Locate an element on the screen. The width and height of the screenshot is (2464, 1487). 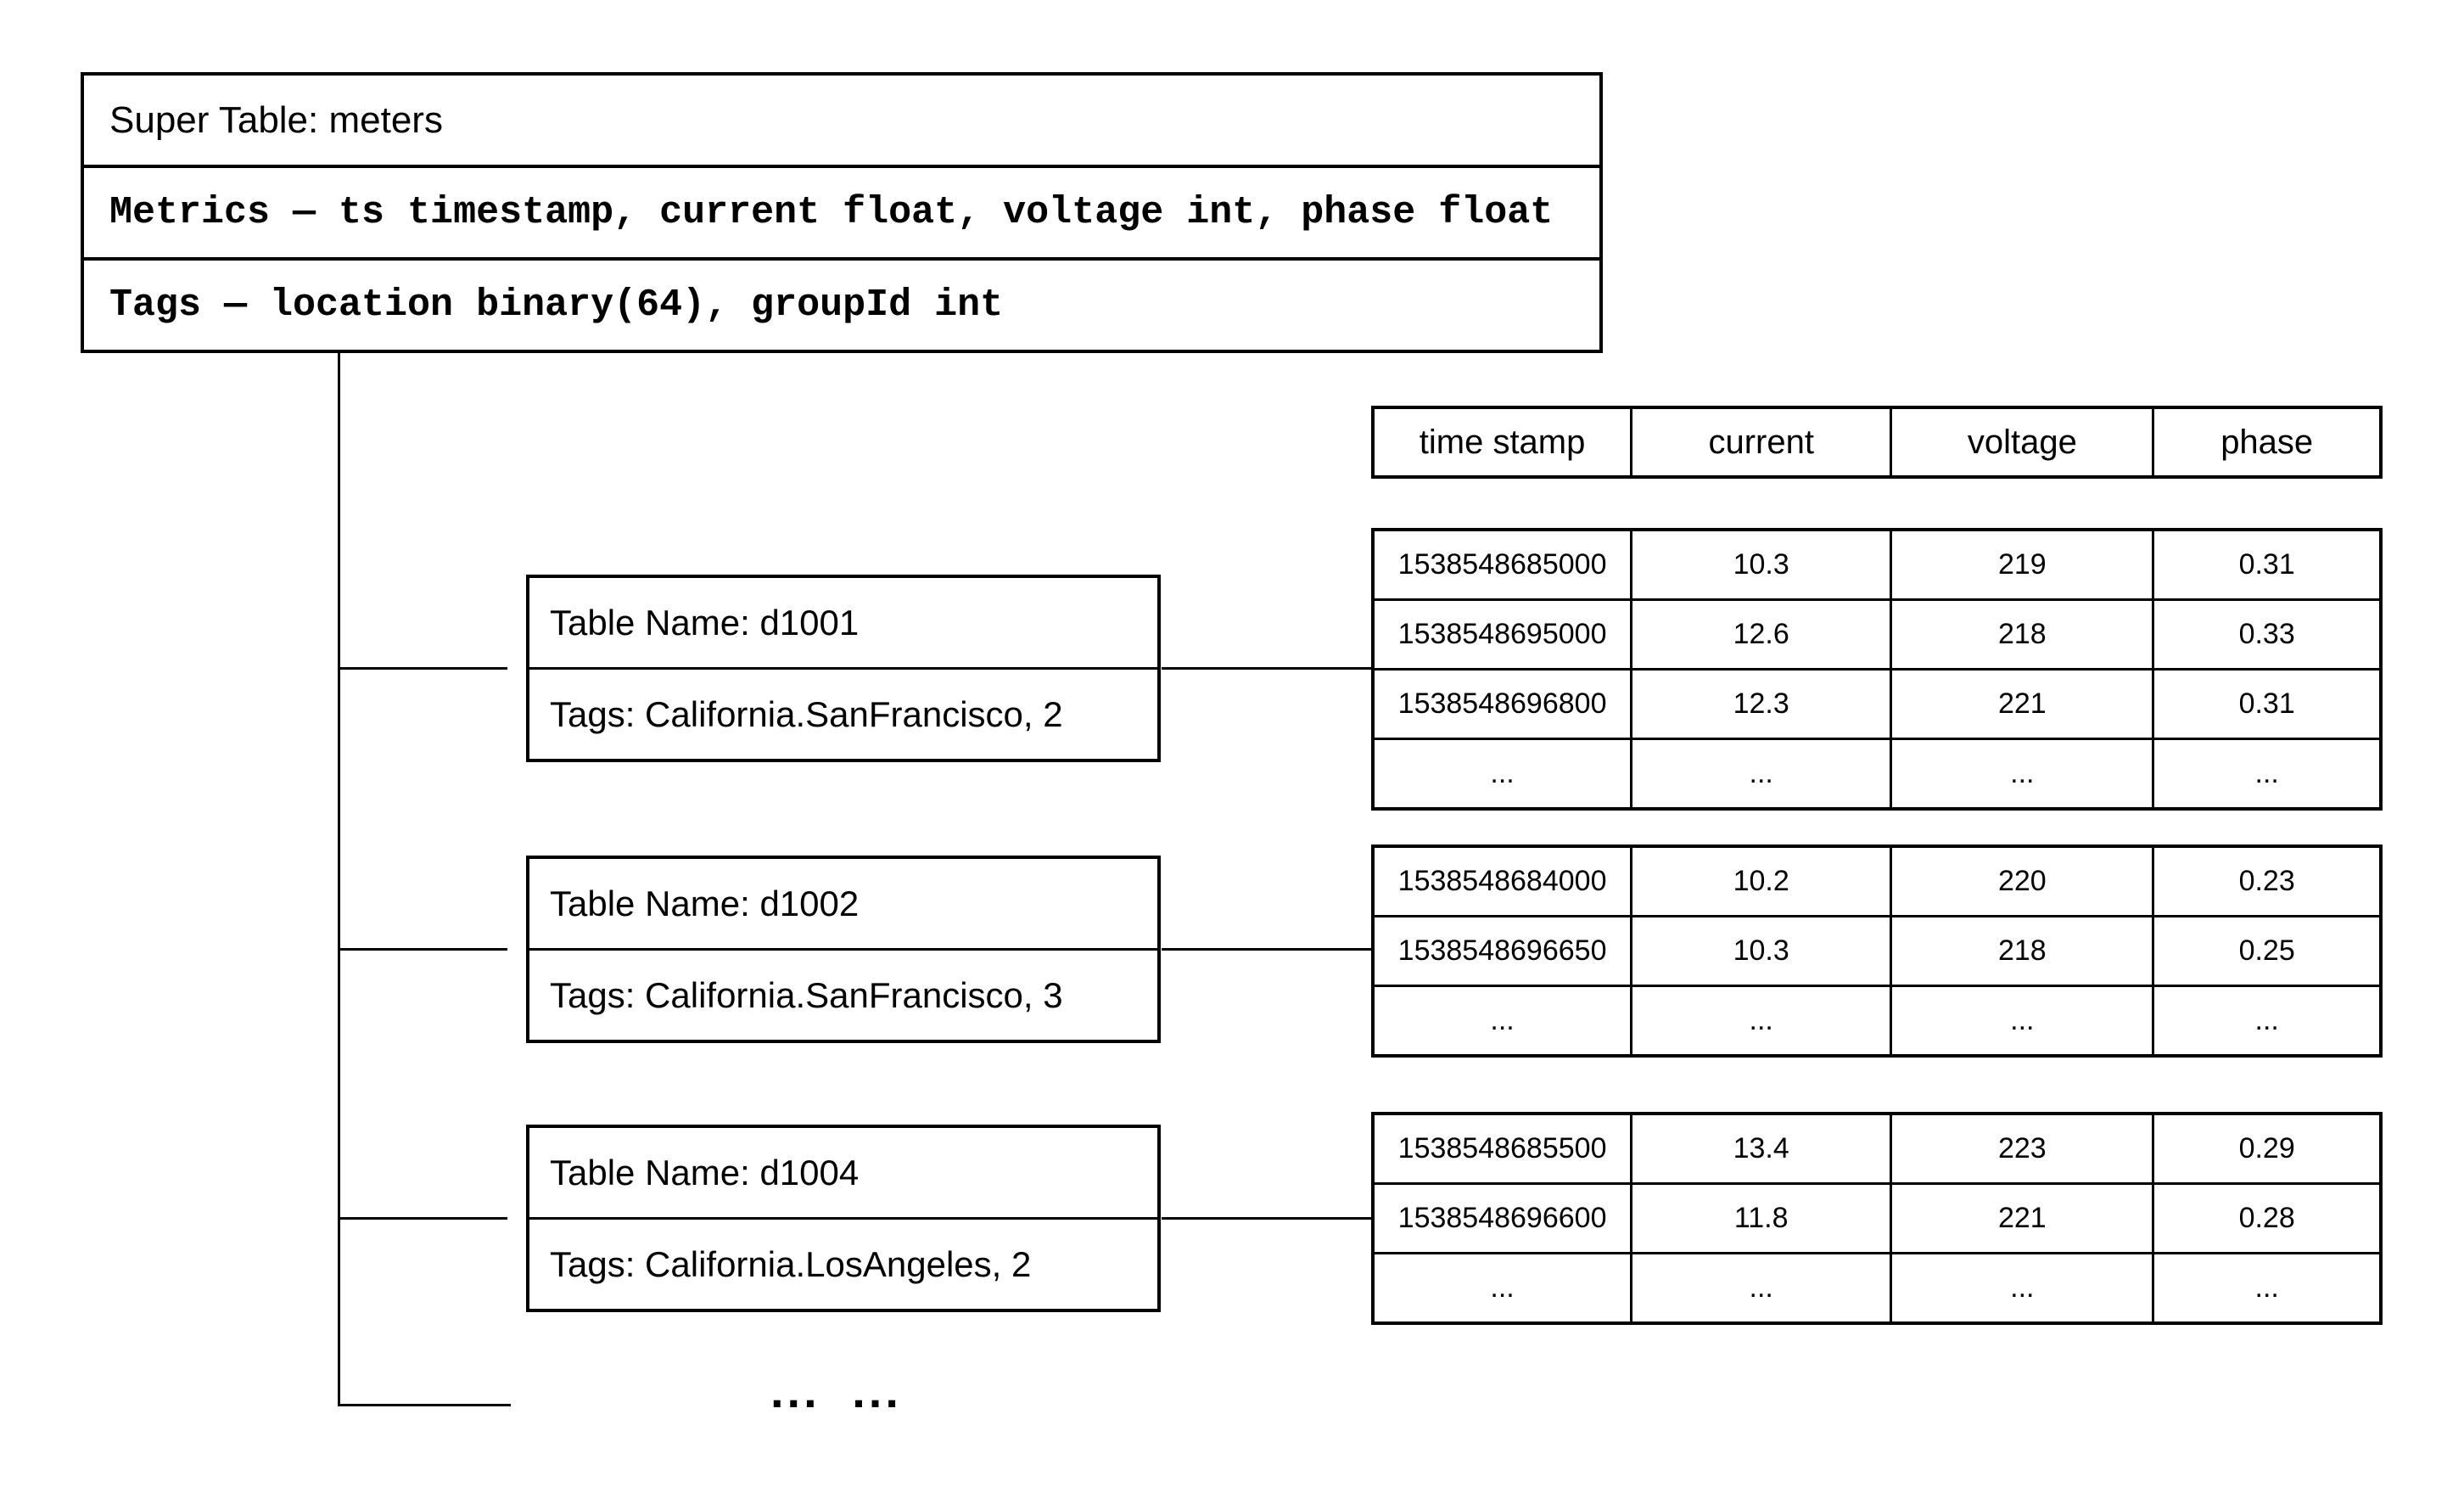
data-cell: 10.2 is located at coordinates (1761, 882).